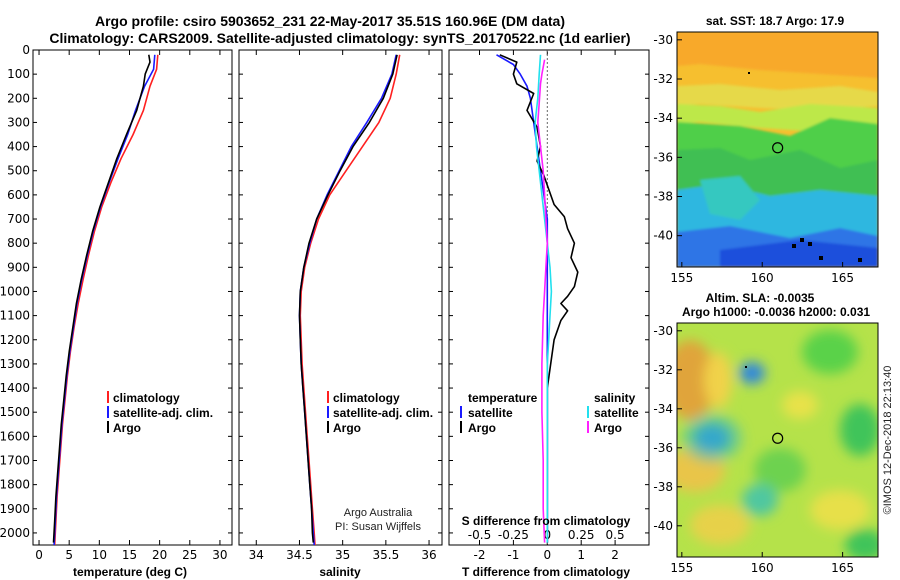 The height and width of the screenshot is (580, 900). I want to click on sst-map-panel: sat. SST: 18.7 Argo: 17.9 155 160, so click(766, 149).